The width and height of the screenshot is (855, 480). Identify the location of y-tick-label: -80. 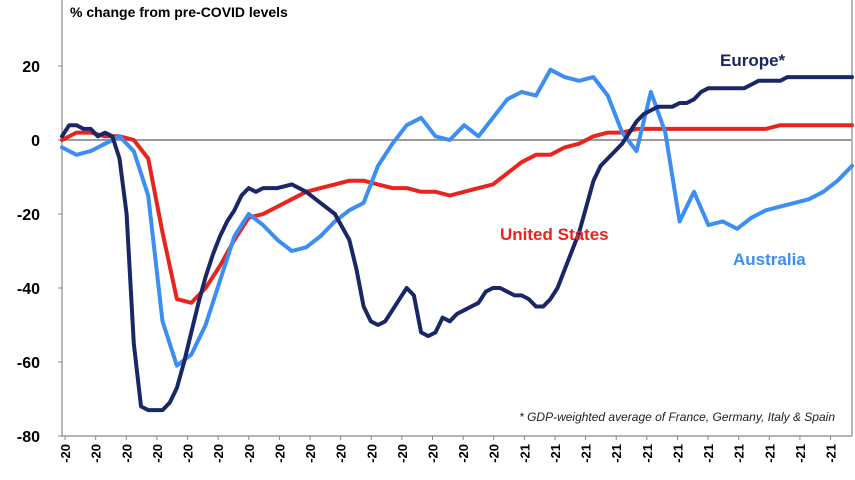
(28, 437).